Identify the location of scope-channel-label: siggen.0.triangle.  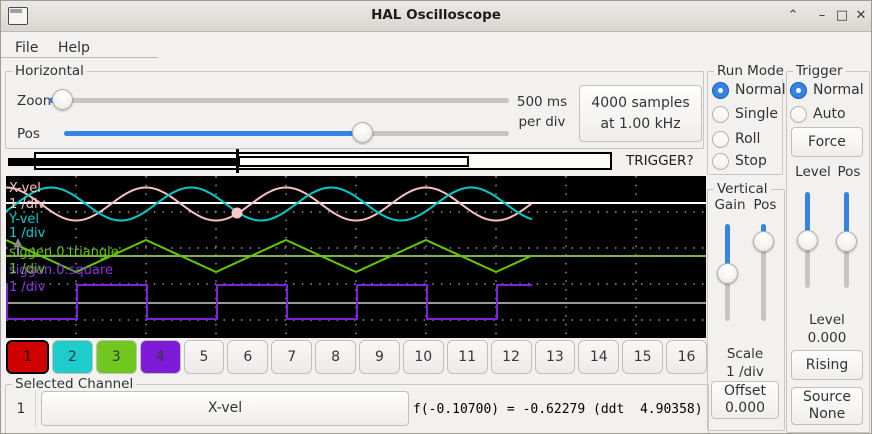
(64, 252).